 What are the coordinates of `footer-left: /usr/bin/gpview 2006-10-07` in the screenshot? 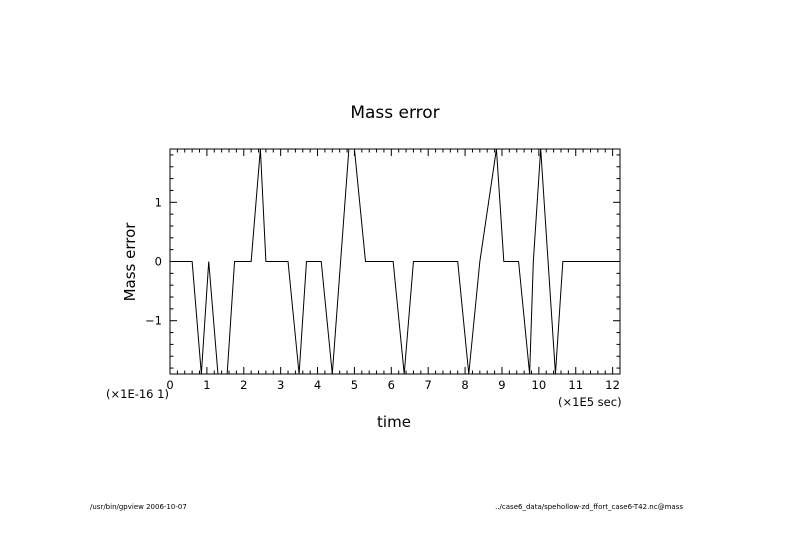 It's located at (138, 507).